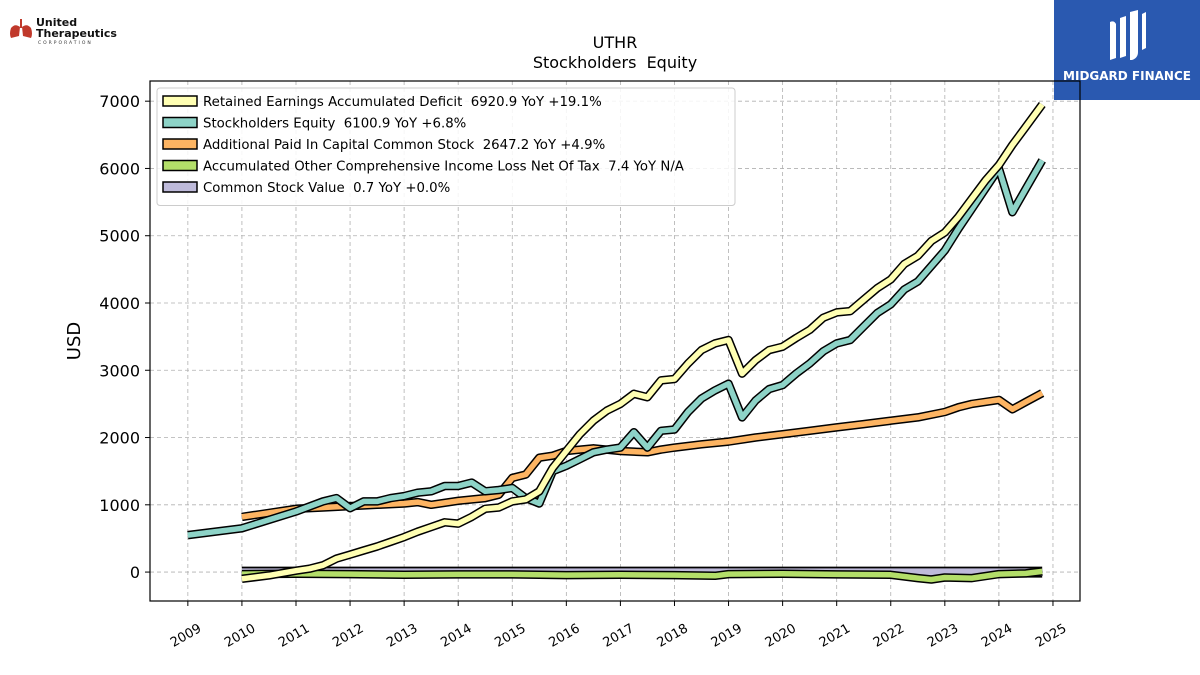  What do you see at coordinates (135, 572) in the screenshot?
I see `y-tick-label: 0` at bounding box center [135, 572].